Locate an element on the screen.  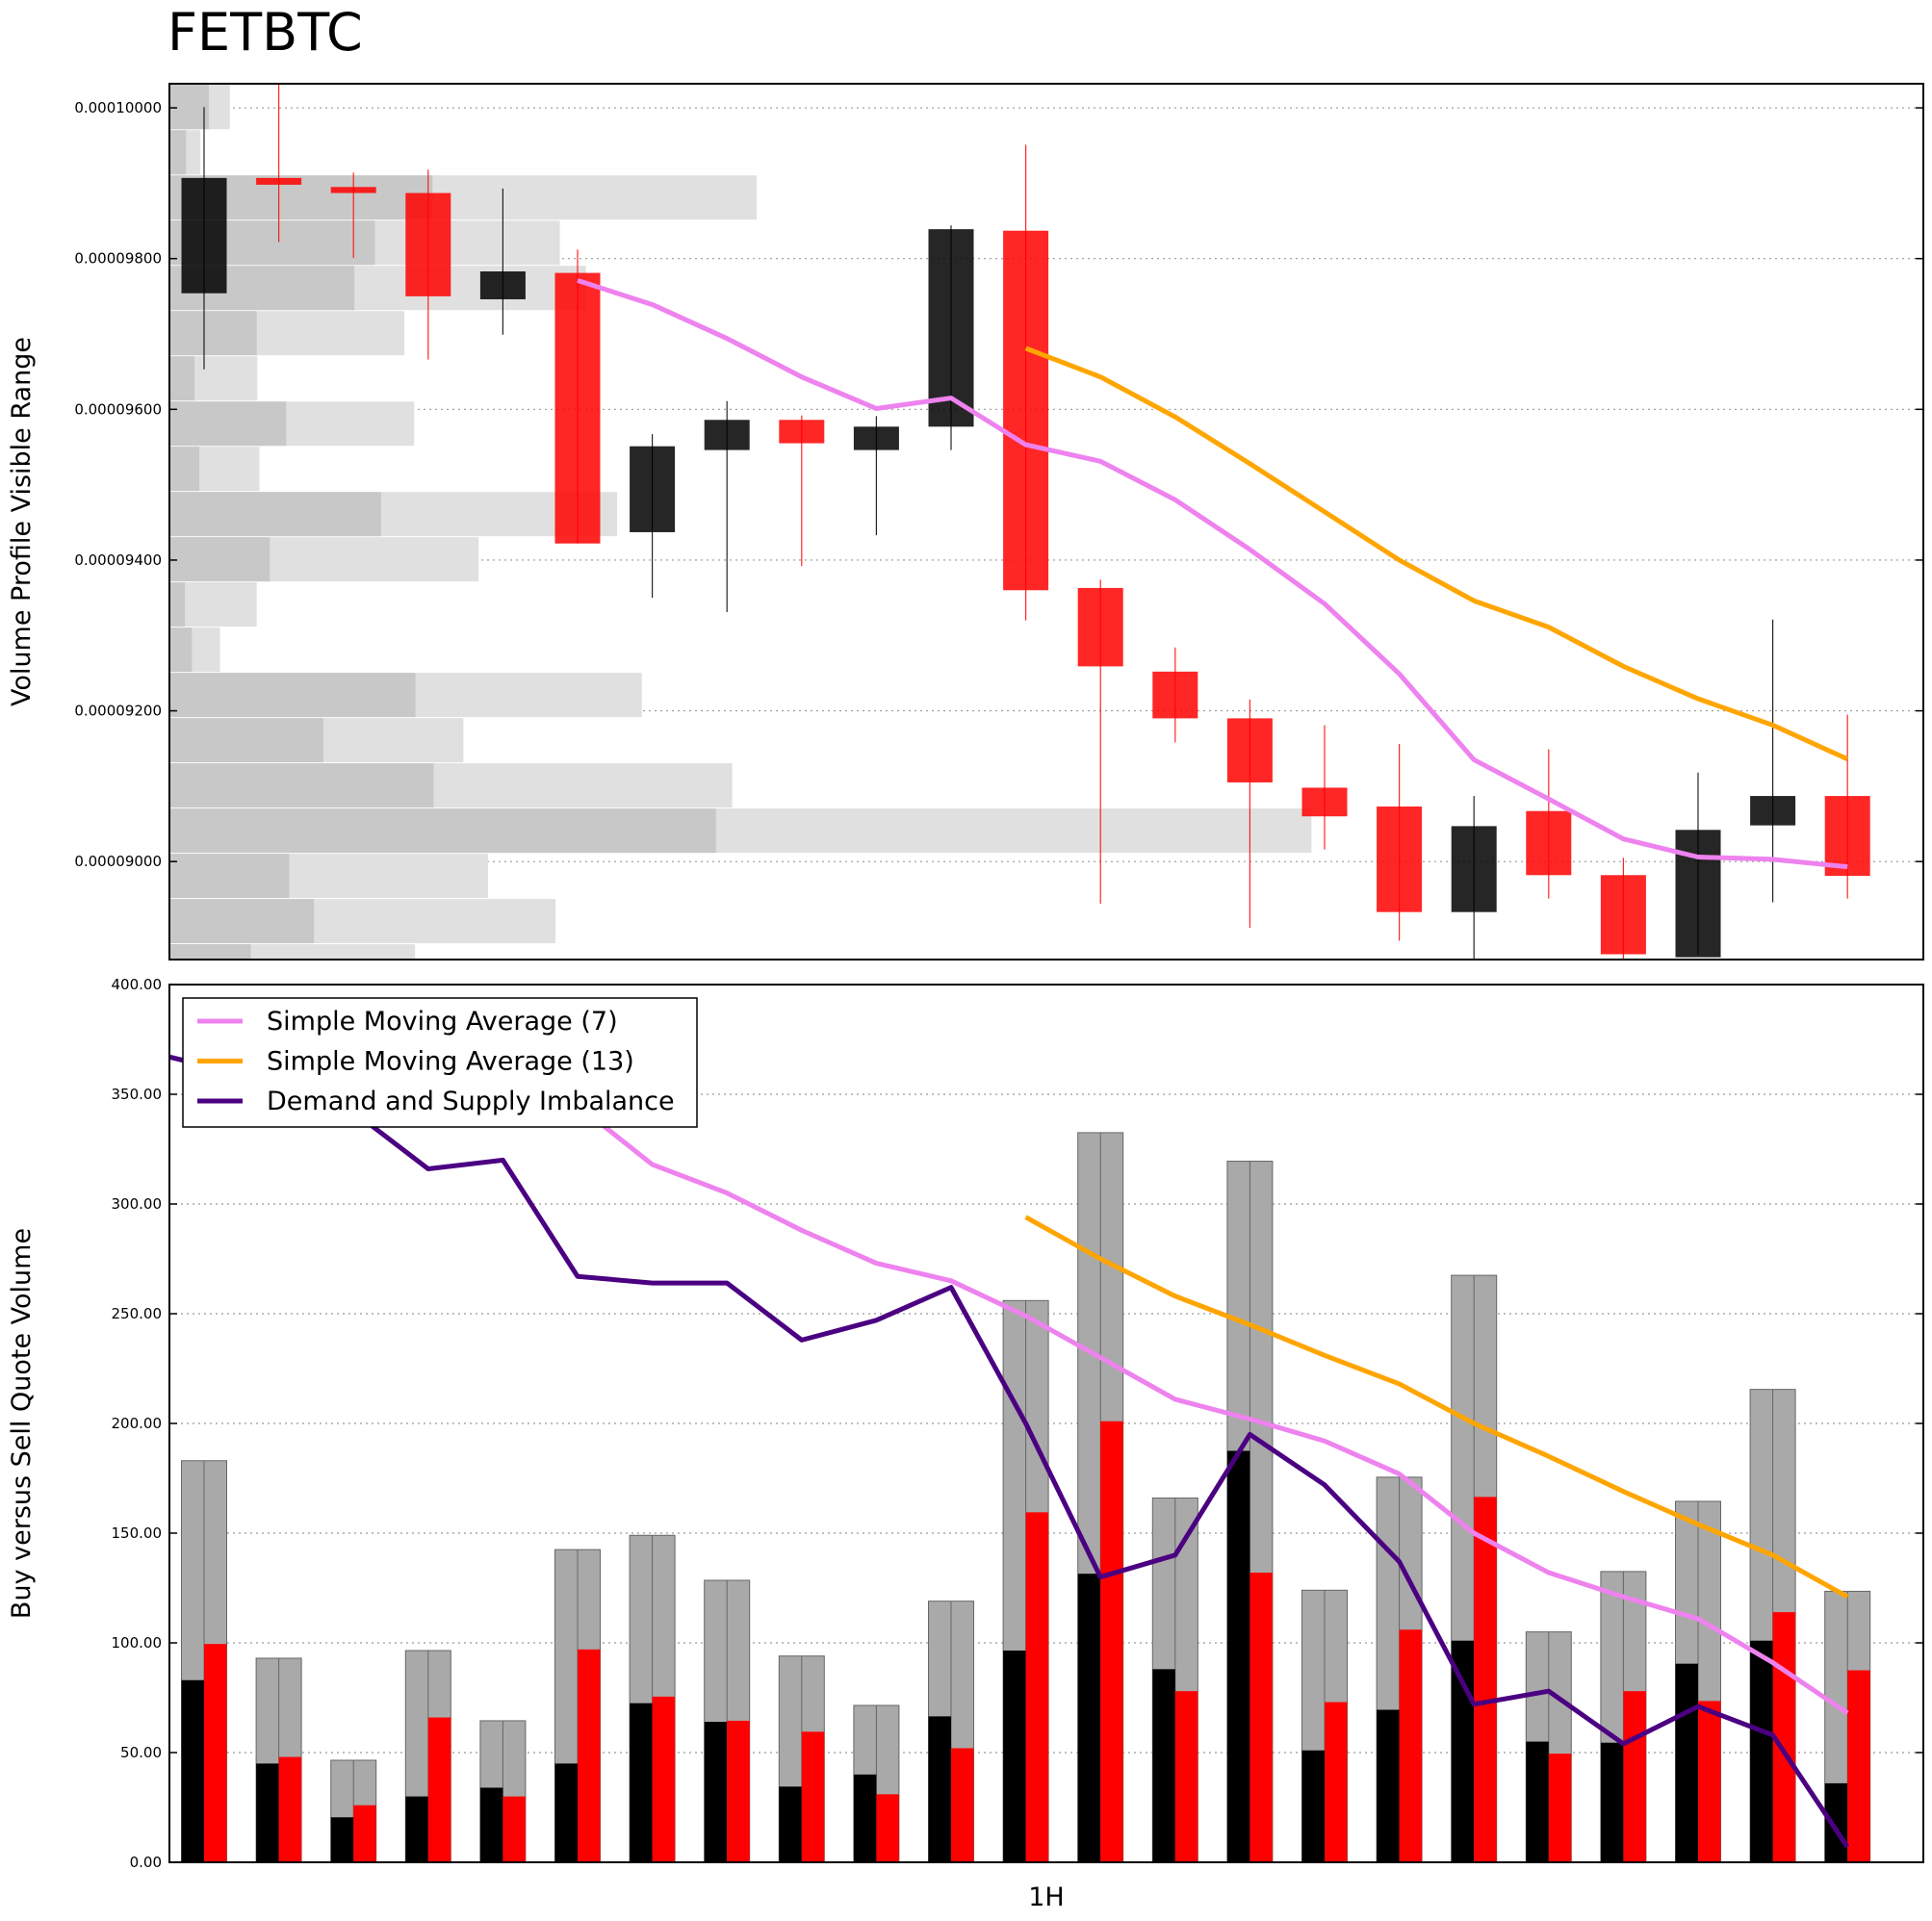
volume-tick-label: 200.00 is located at coordinates (138, 1423).